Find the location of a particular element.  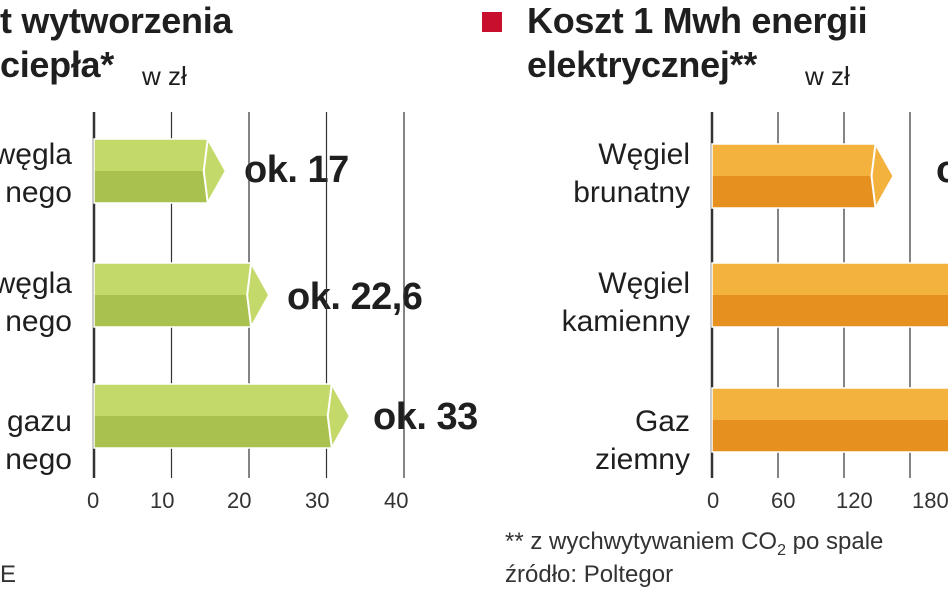

left-tick-label-20: 20 is located at coordinates (239, 500).